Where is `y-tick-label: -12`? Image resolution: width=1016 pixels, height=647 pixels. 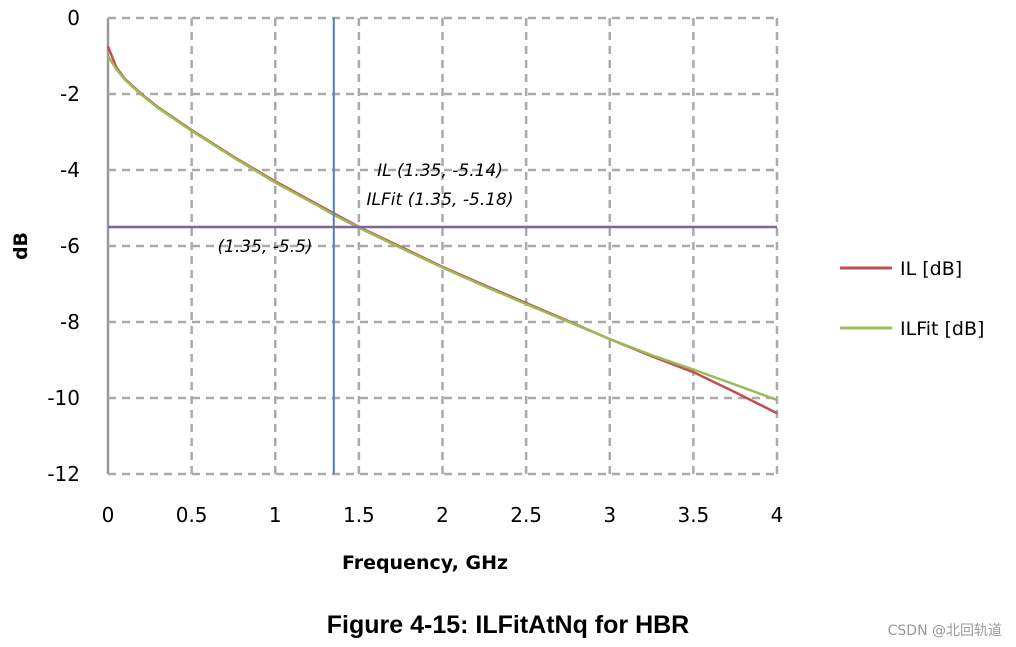
y-tick-label: -12 is located at coordinates (63, 474).